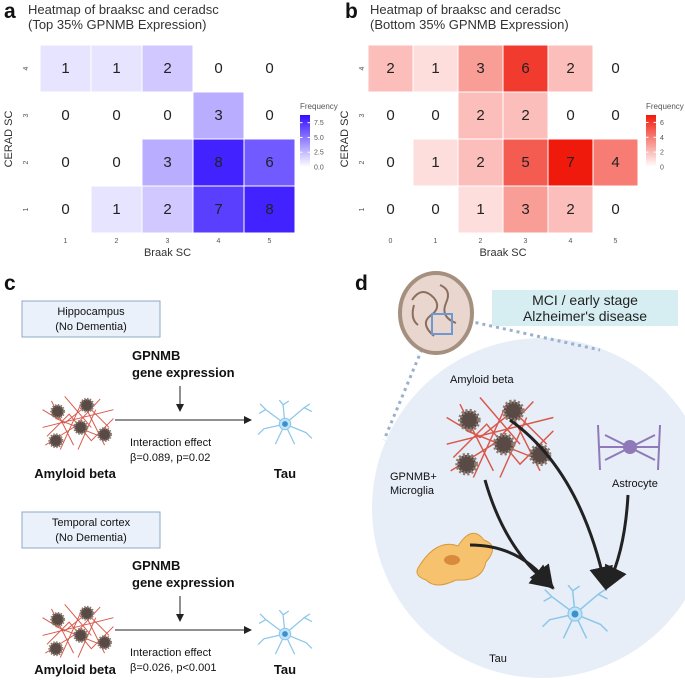 This screenshot has width=685, height=680. What do you see at coordinates (319, 168) in the screenshot?
I see `colorbar-label: 0.0` at bounding box center [319, 168].